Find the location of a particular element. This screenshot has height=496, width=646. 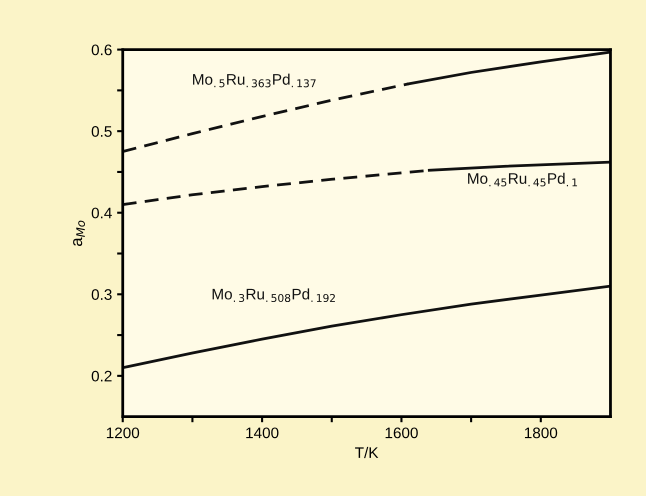

y-tick-label: 0.4 is located at coordinates (102, 213).